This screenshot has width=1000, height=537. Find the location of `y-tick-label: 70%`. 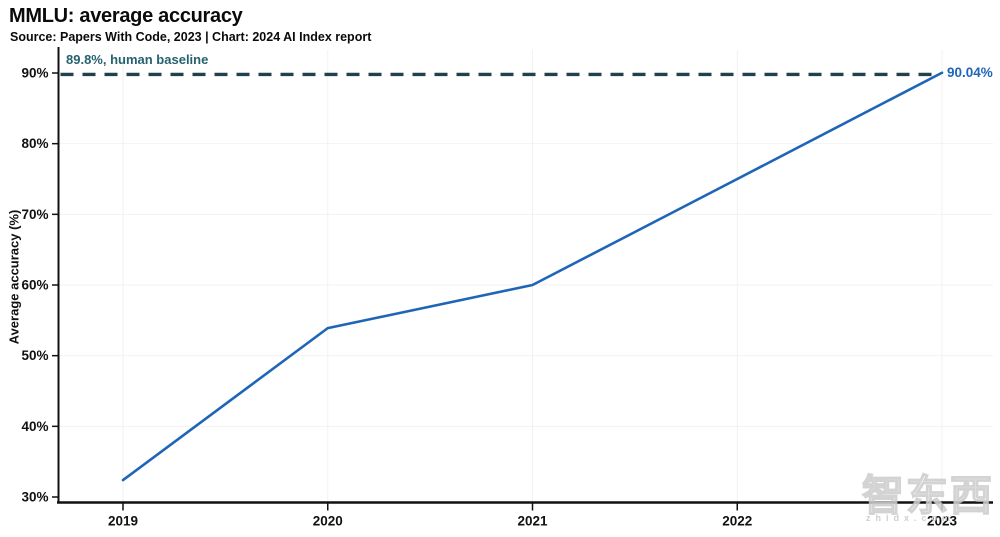

y-tick-label: 70% is located at coordinates (34, 214).